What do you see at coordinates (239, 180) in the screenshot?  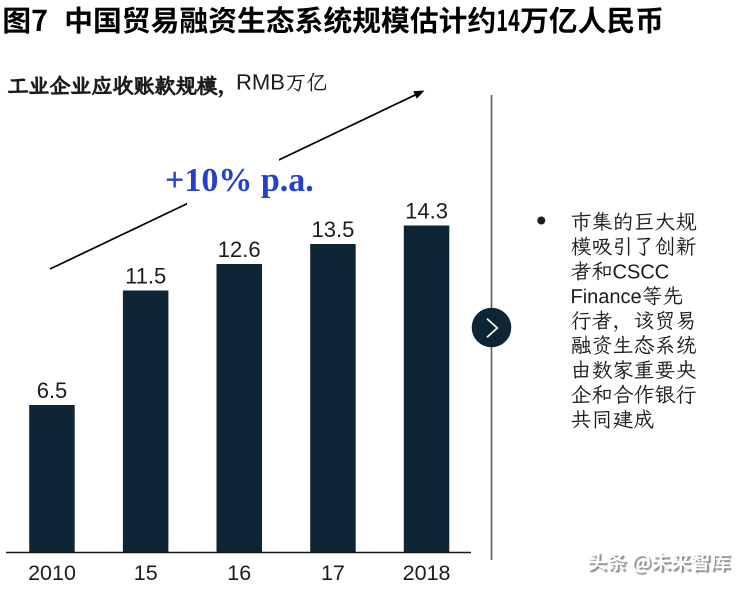 I see `svg-text: +10% p.a.` at bounding box center [239, 180].